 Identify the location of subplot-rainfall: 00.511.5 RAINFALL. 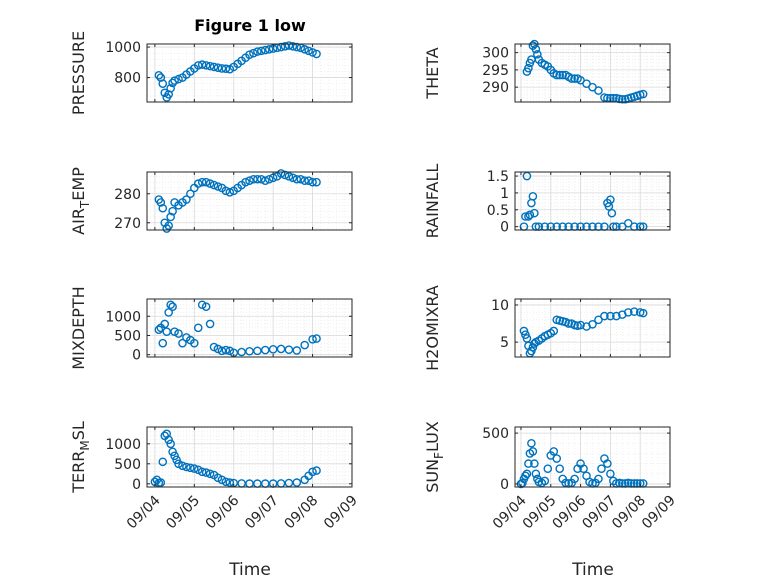
(547, 201).